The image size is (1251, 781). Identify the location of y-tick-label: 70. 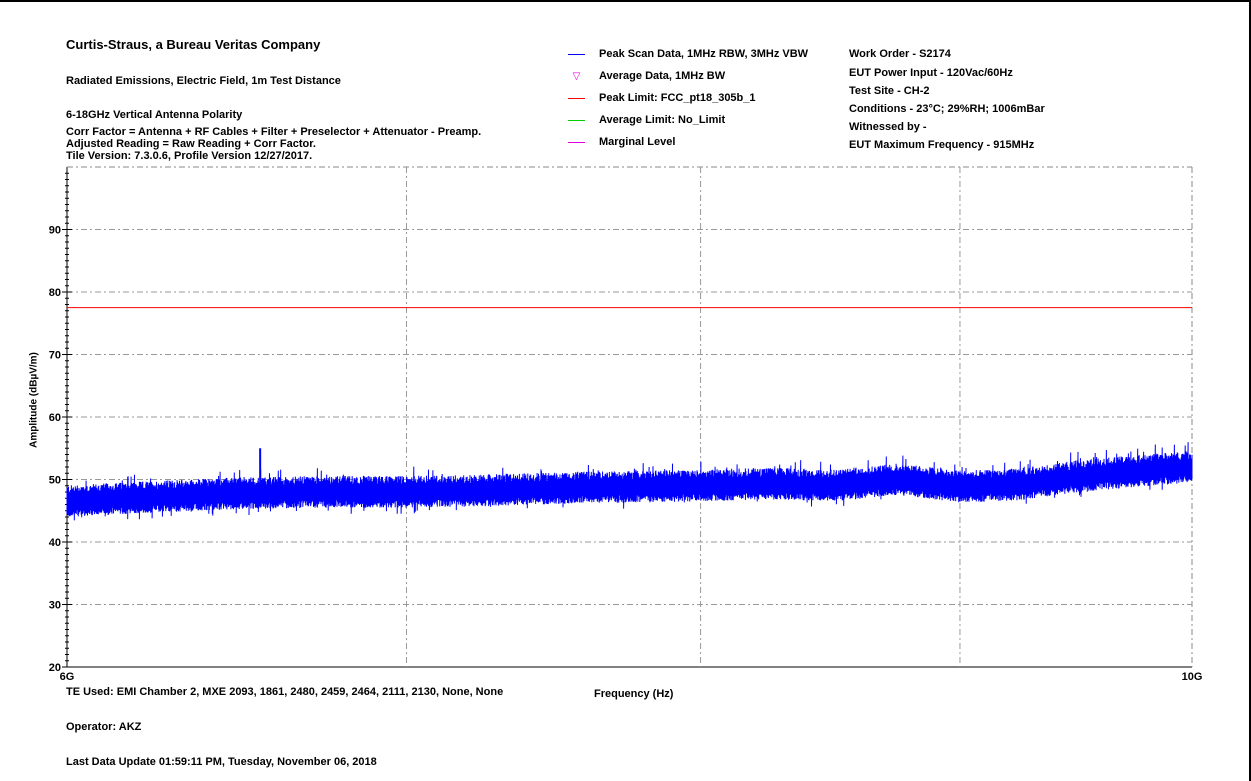
(55, 356).